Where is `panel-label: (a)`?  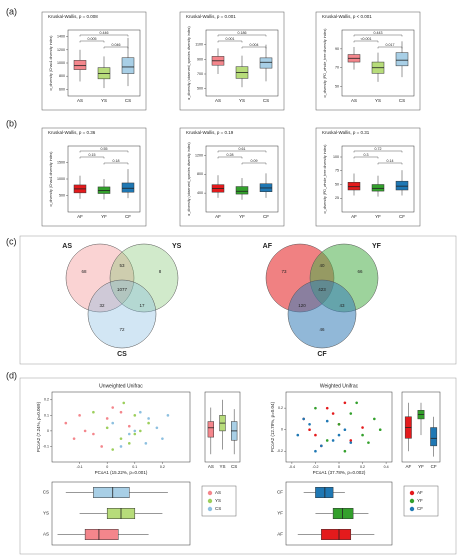
panel-label: (a) is located at coordinates (11, 11).